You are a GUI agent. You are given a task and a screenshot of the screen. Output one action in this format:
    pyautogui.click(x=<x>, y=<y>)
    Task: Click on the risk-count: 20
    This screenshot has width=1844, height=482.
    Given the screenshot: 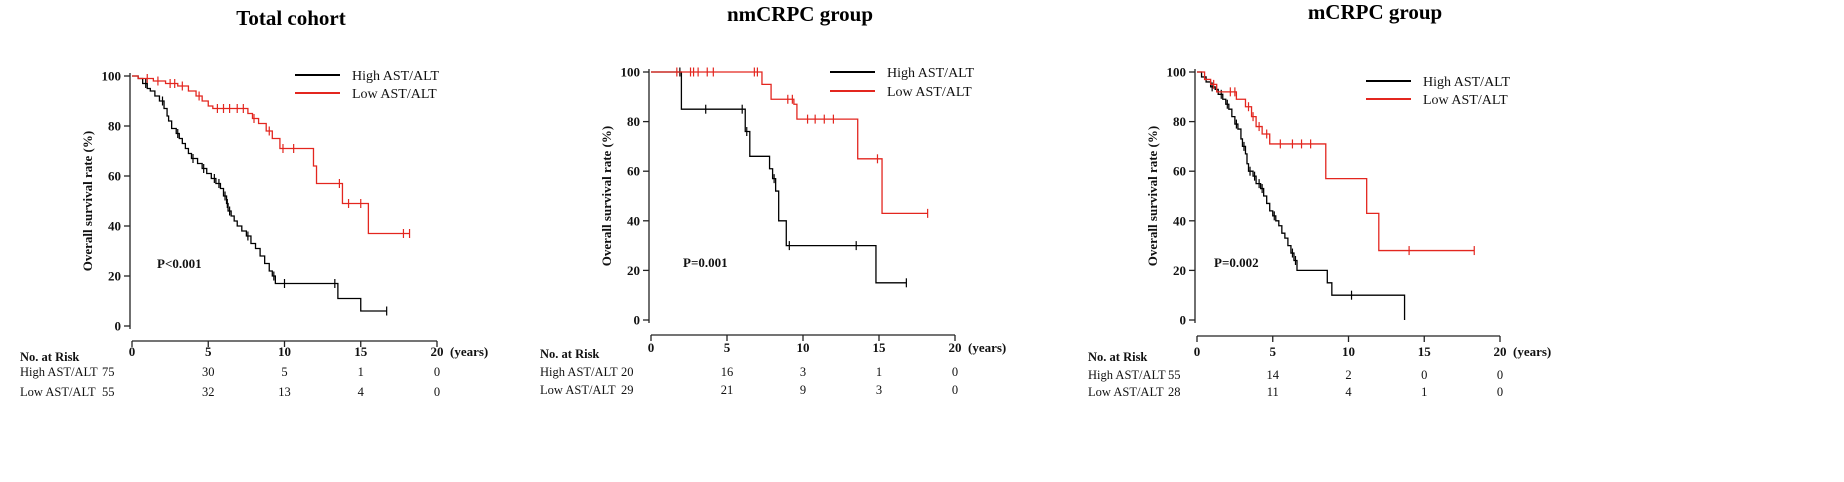 What is the action you would take?
    pyautogui.click(x=627, y=372)
    